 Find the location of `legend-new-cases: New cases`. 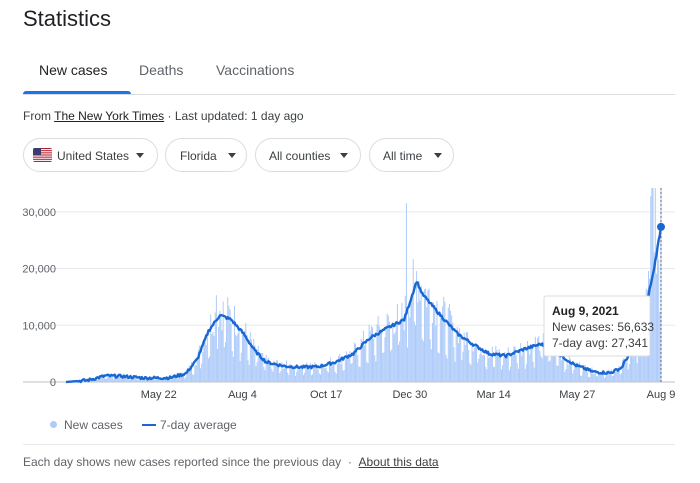

legend-new-cases: New cases is located at coordinates (93, 425).